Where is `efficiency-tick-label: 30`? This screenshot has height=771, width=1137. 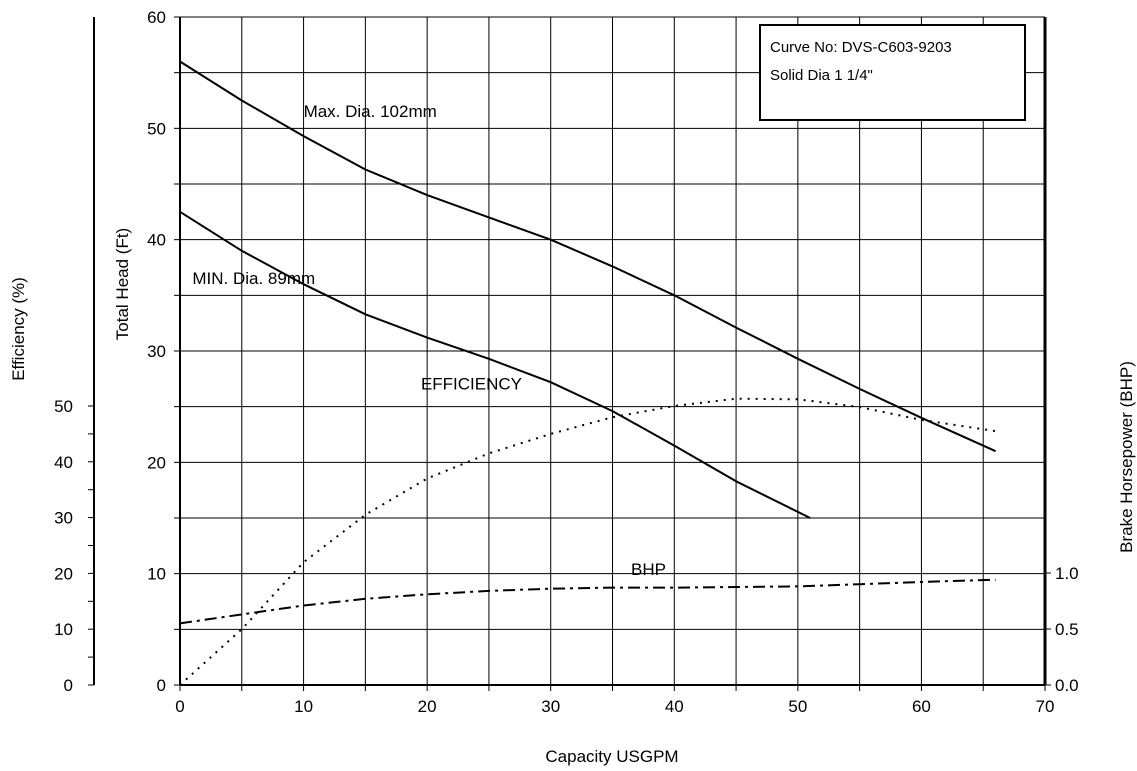 efficiency-tick-label: 30 is located at coordinates (63, 518).